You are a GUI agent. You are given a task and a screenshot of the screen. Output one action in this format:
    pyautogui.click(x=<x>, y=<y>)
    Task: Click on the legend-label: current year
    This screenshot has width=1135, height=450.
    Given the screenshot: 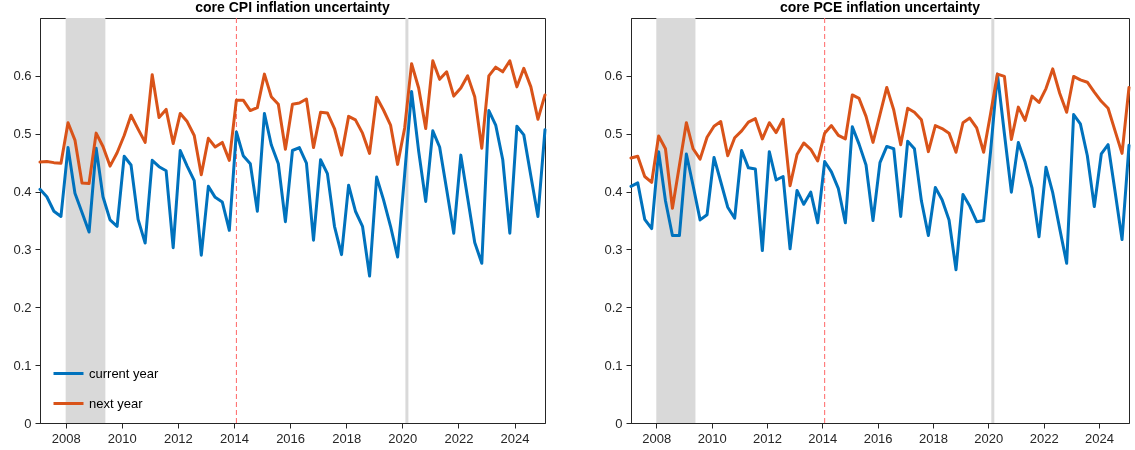 What is the action you would take?
    pyautogui.click(x=124, y=373)
    